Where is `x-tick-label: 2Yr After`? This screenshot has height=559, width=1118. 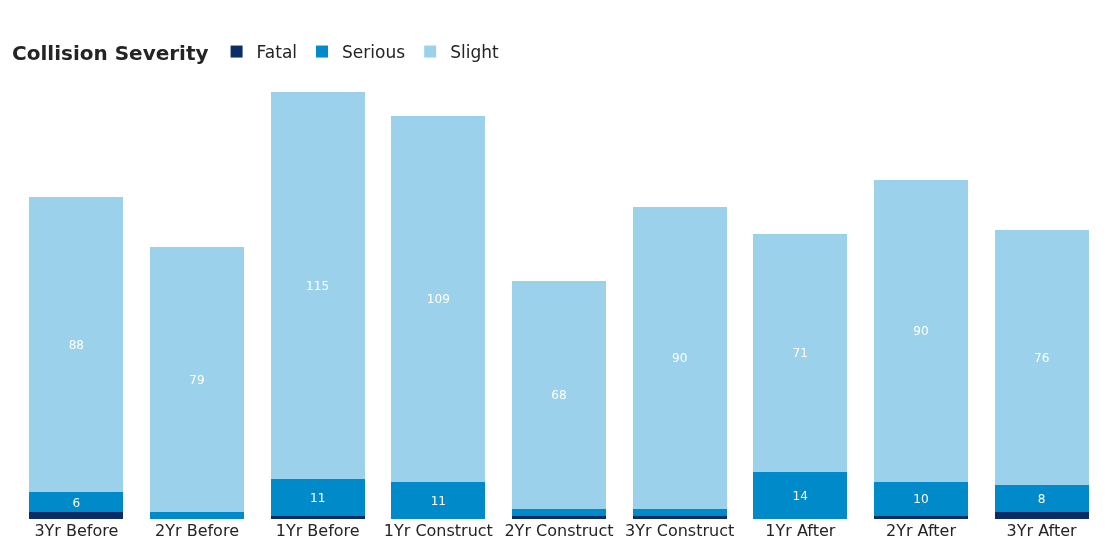 x-tick-label: 2Yr After is located at coordinates (921, 530).